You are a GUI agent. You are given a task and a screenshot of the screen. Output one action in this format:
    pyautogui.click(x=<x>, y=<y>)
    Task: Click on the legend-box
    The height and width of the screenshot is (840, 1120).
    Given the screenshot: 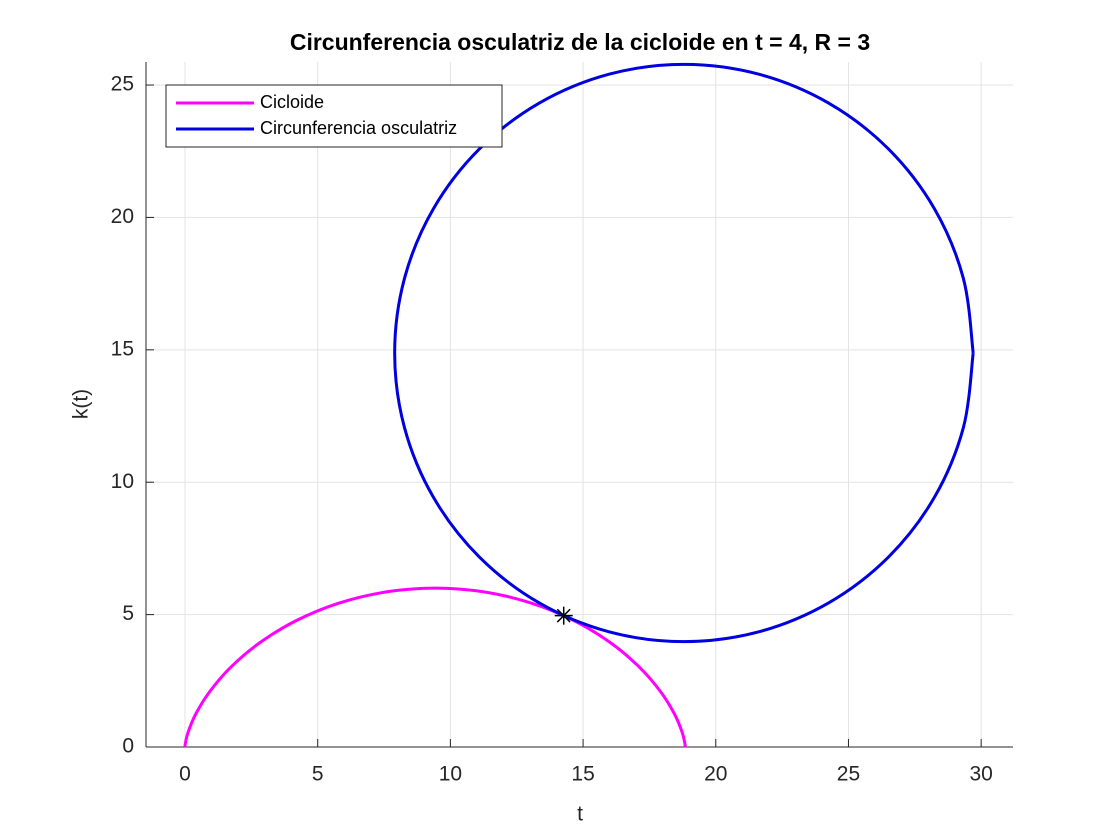 What is the action you would take?
    pyautogui.click(x=334, y=116)
    